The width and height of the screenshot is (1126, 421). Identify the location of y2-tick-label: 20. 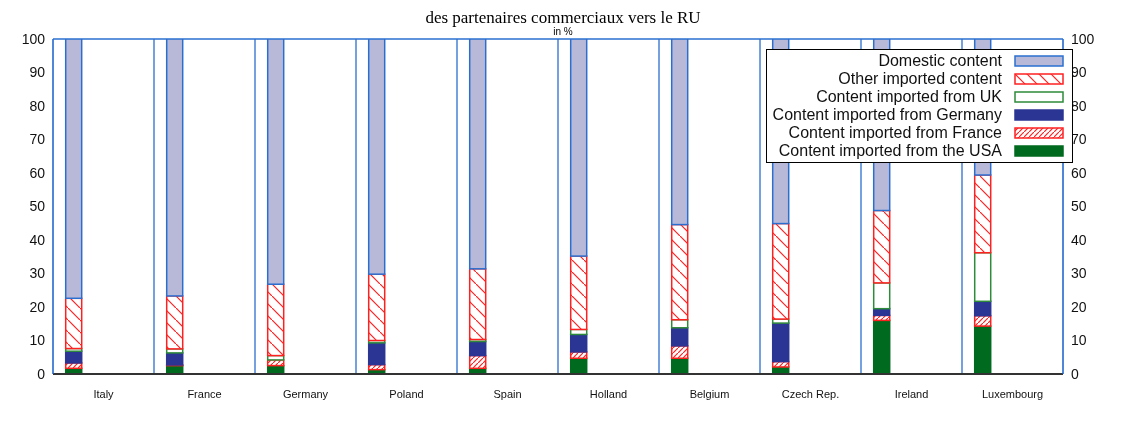
(1079, 306).